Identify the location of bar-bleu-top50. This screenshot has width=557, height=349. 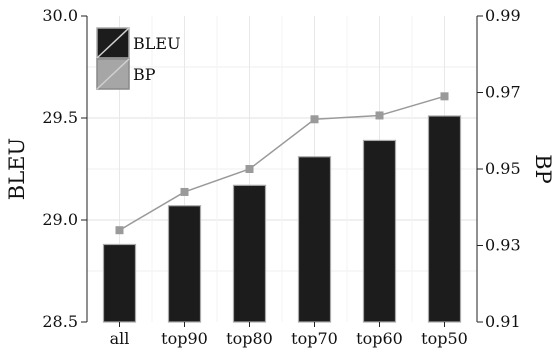
(444, 219).